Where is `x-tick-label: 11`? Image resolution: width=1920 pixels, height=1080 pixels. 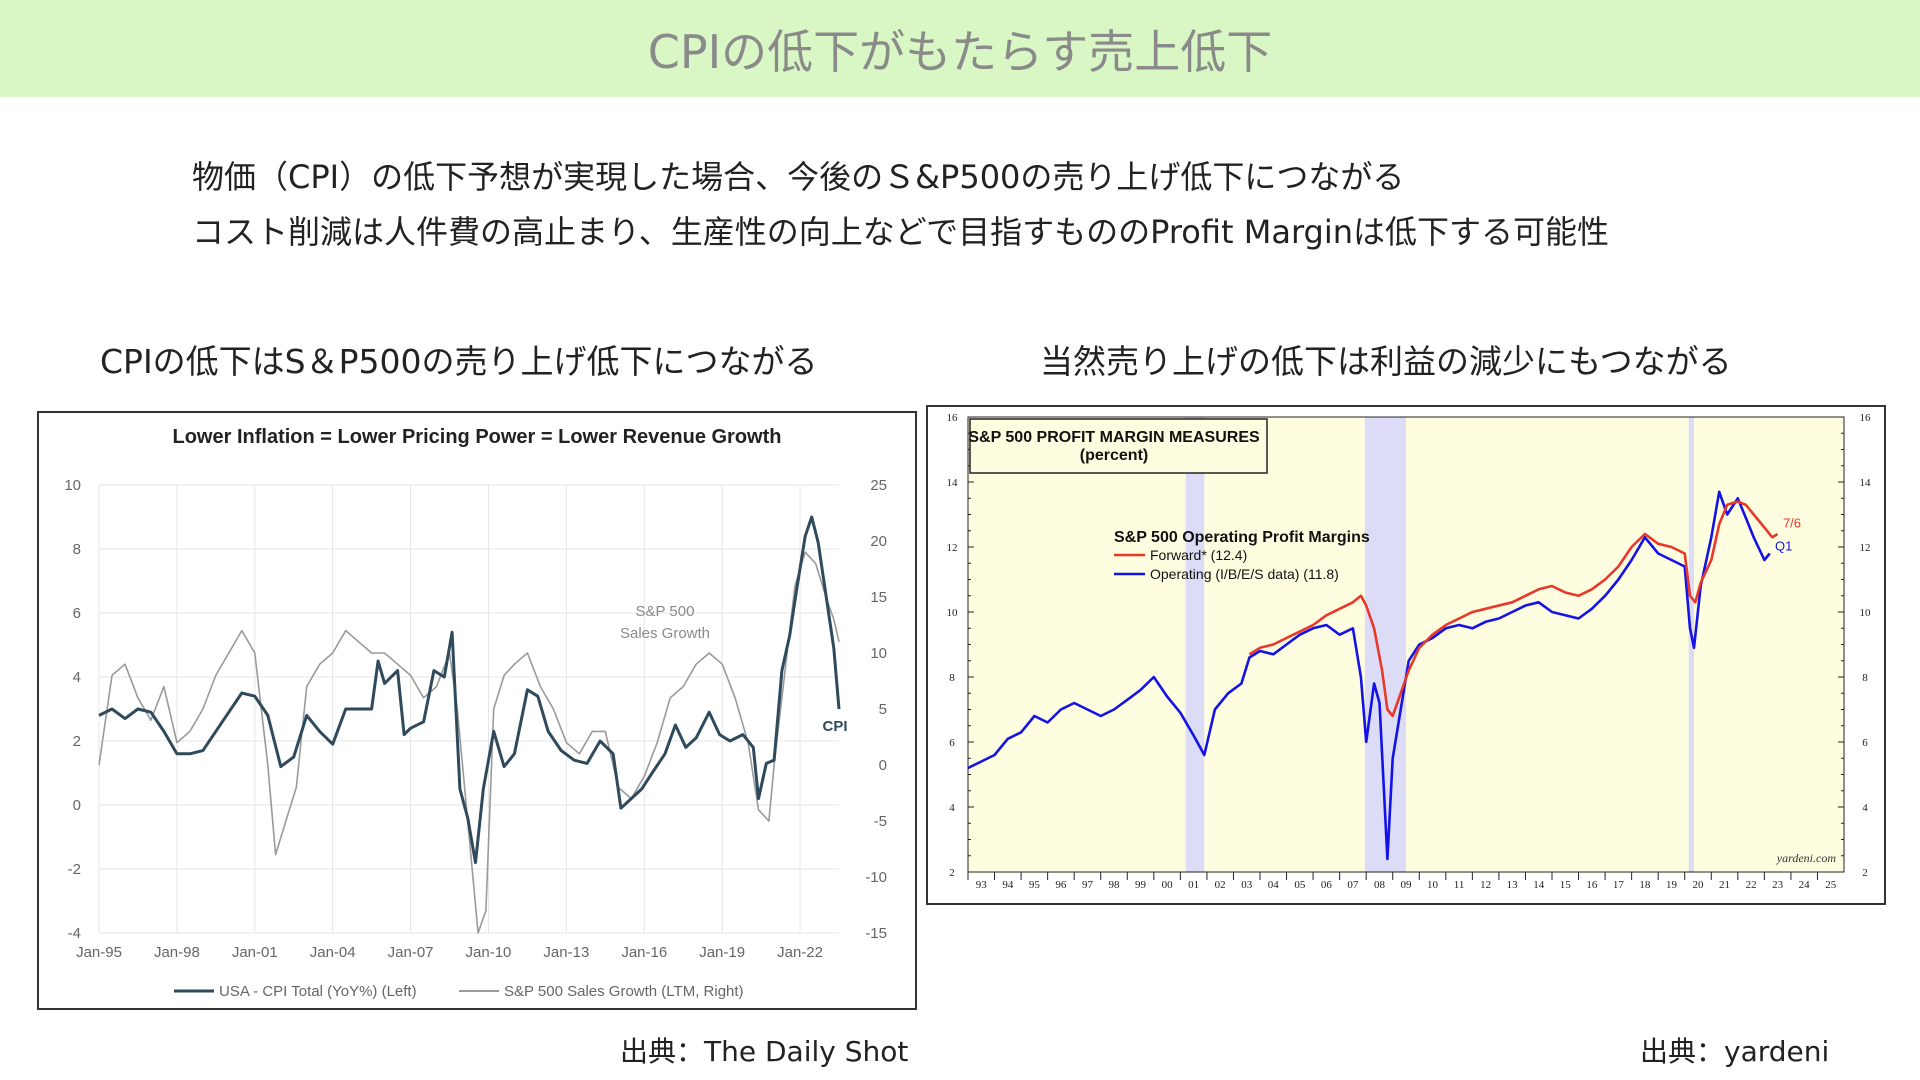
x-tick-label: 11 is located at coordinates (1459, 885).